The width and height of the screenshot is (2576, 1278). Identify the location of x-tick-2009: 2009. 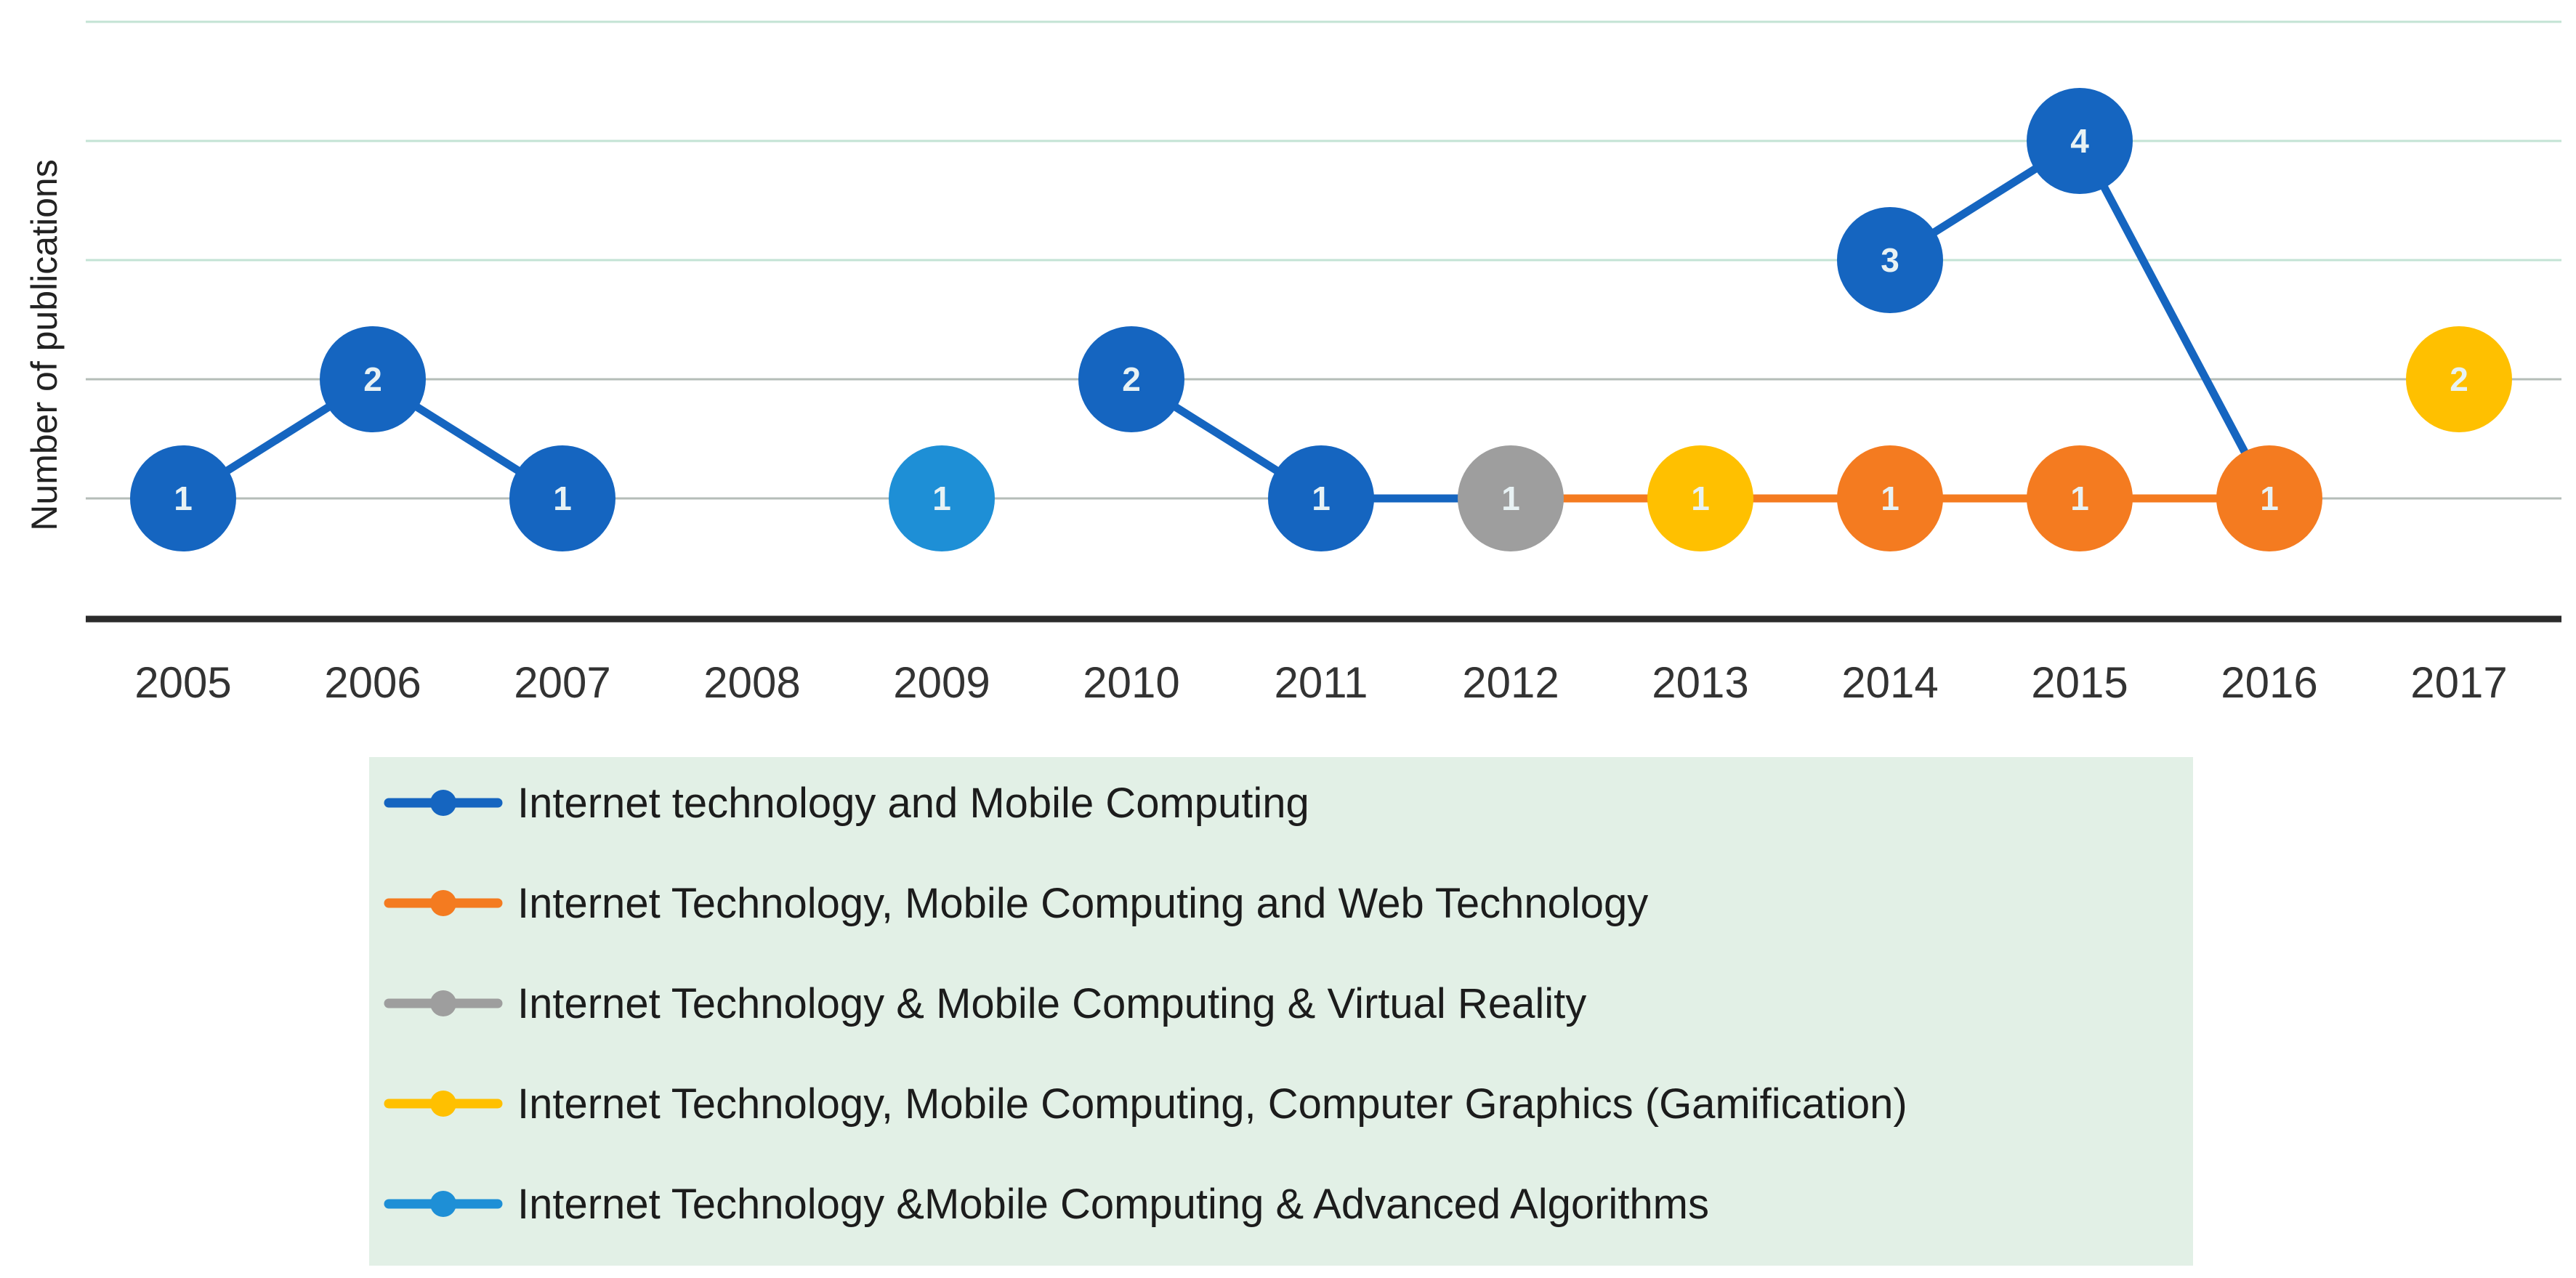
(942, 682).